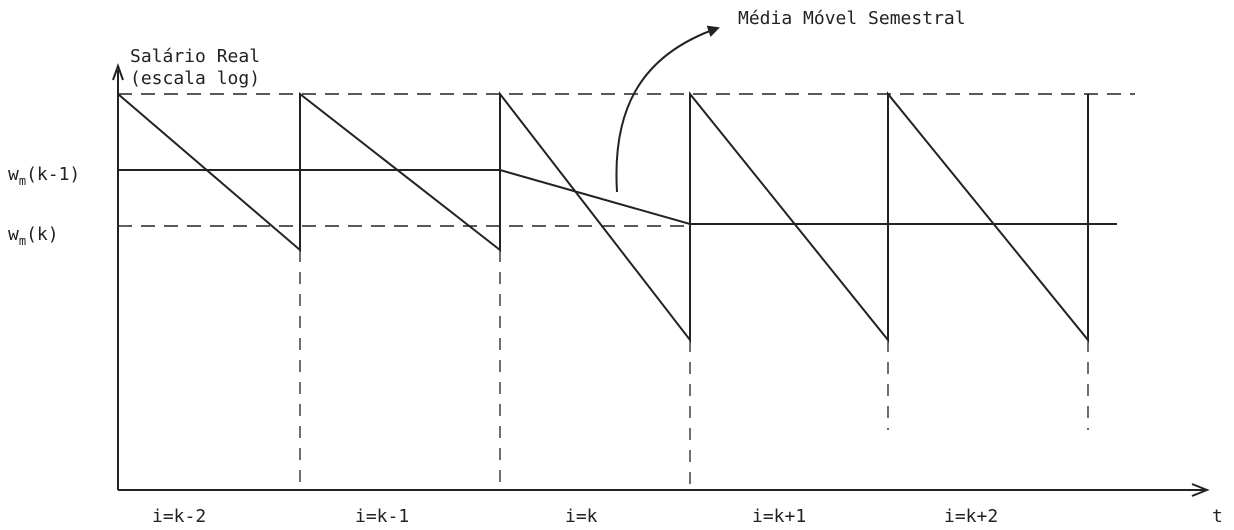 This screenshot has height=530, width=1234. I want to click on period-label: i=k-2, so click(179, 516).